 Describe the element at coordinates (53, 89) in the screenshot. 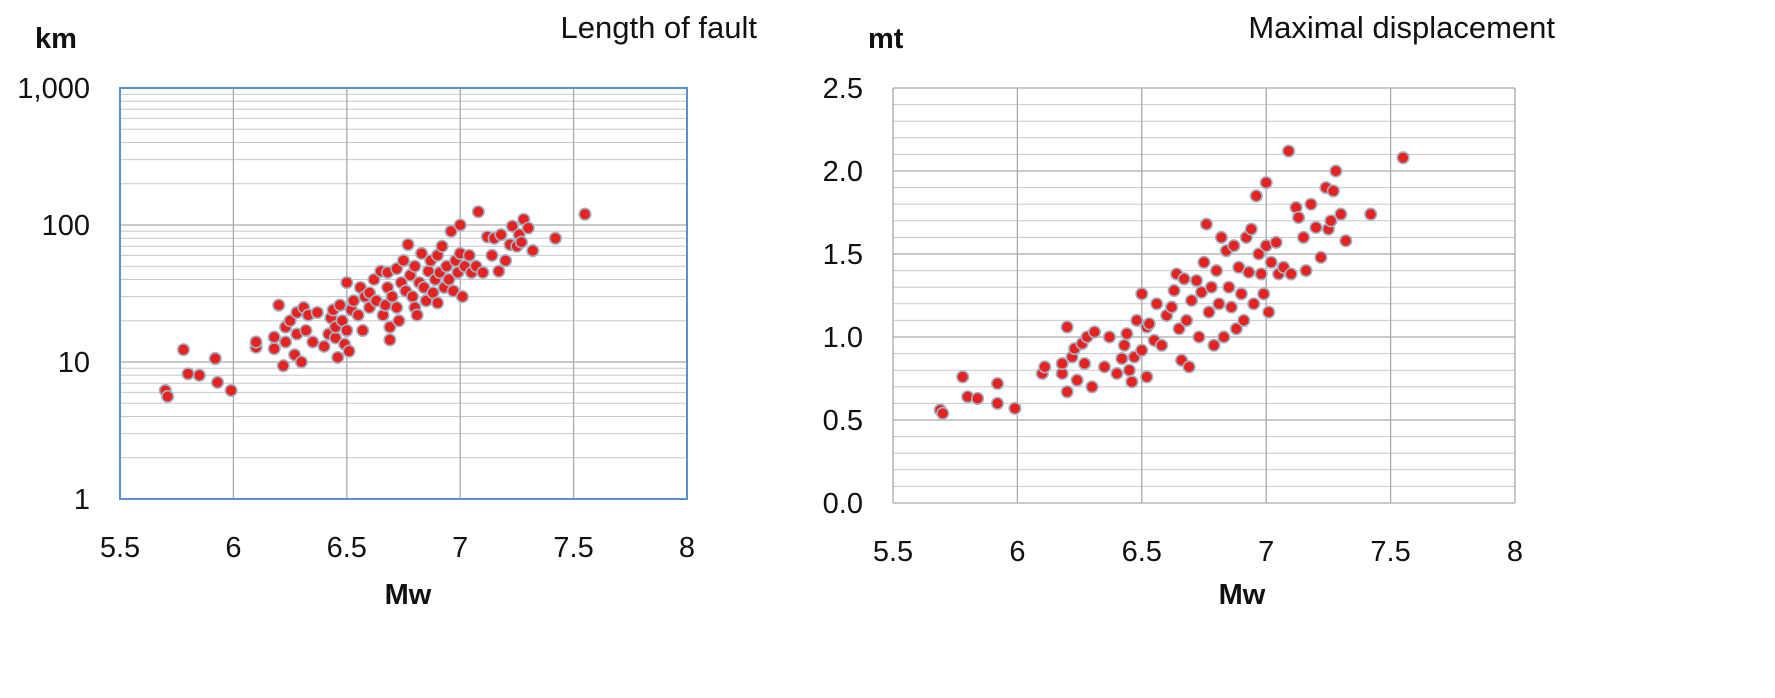

I see `left-y-tick-label: 1,000` at that location.